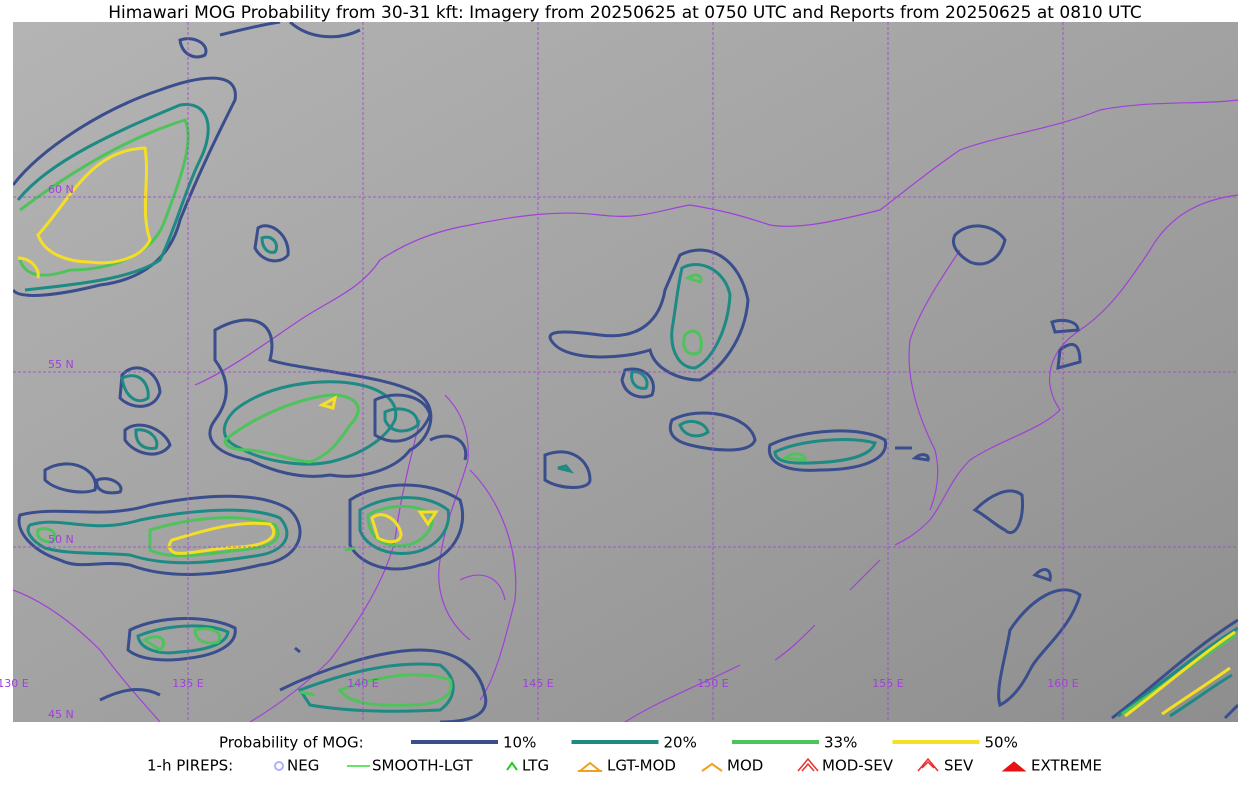  I want to click on legend-label: 33%, so click(840, 743).